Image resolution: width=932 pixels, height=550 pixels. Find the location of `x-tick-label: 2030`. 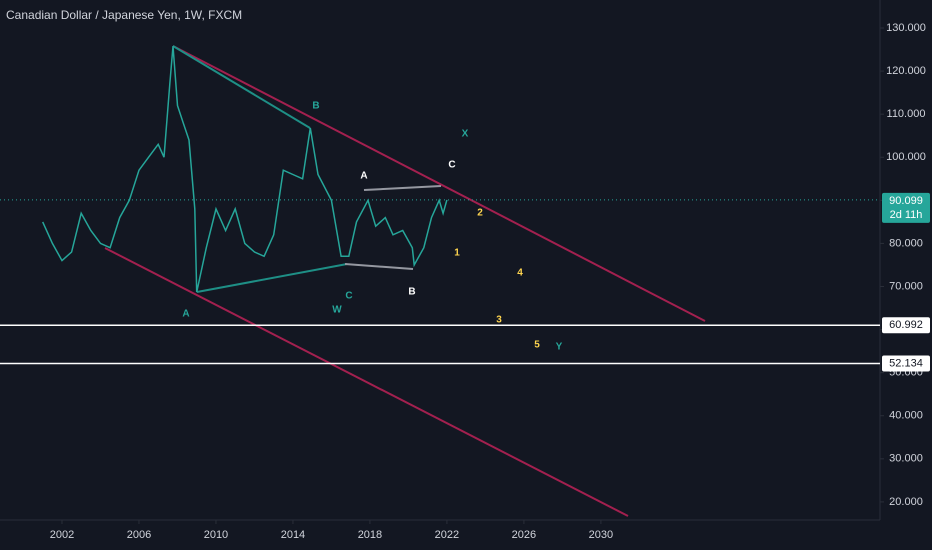

x-tick-label: 2030 is located at coordinates (601, 535).